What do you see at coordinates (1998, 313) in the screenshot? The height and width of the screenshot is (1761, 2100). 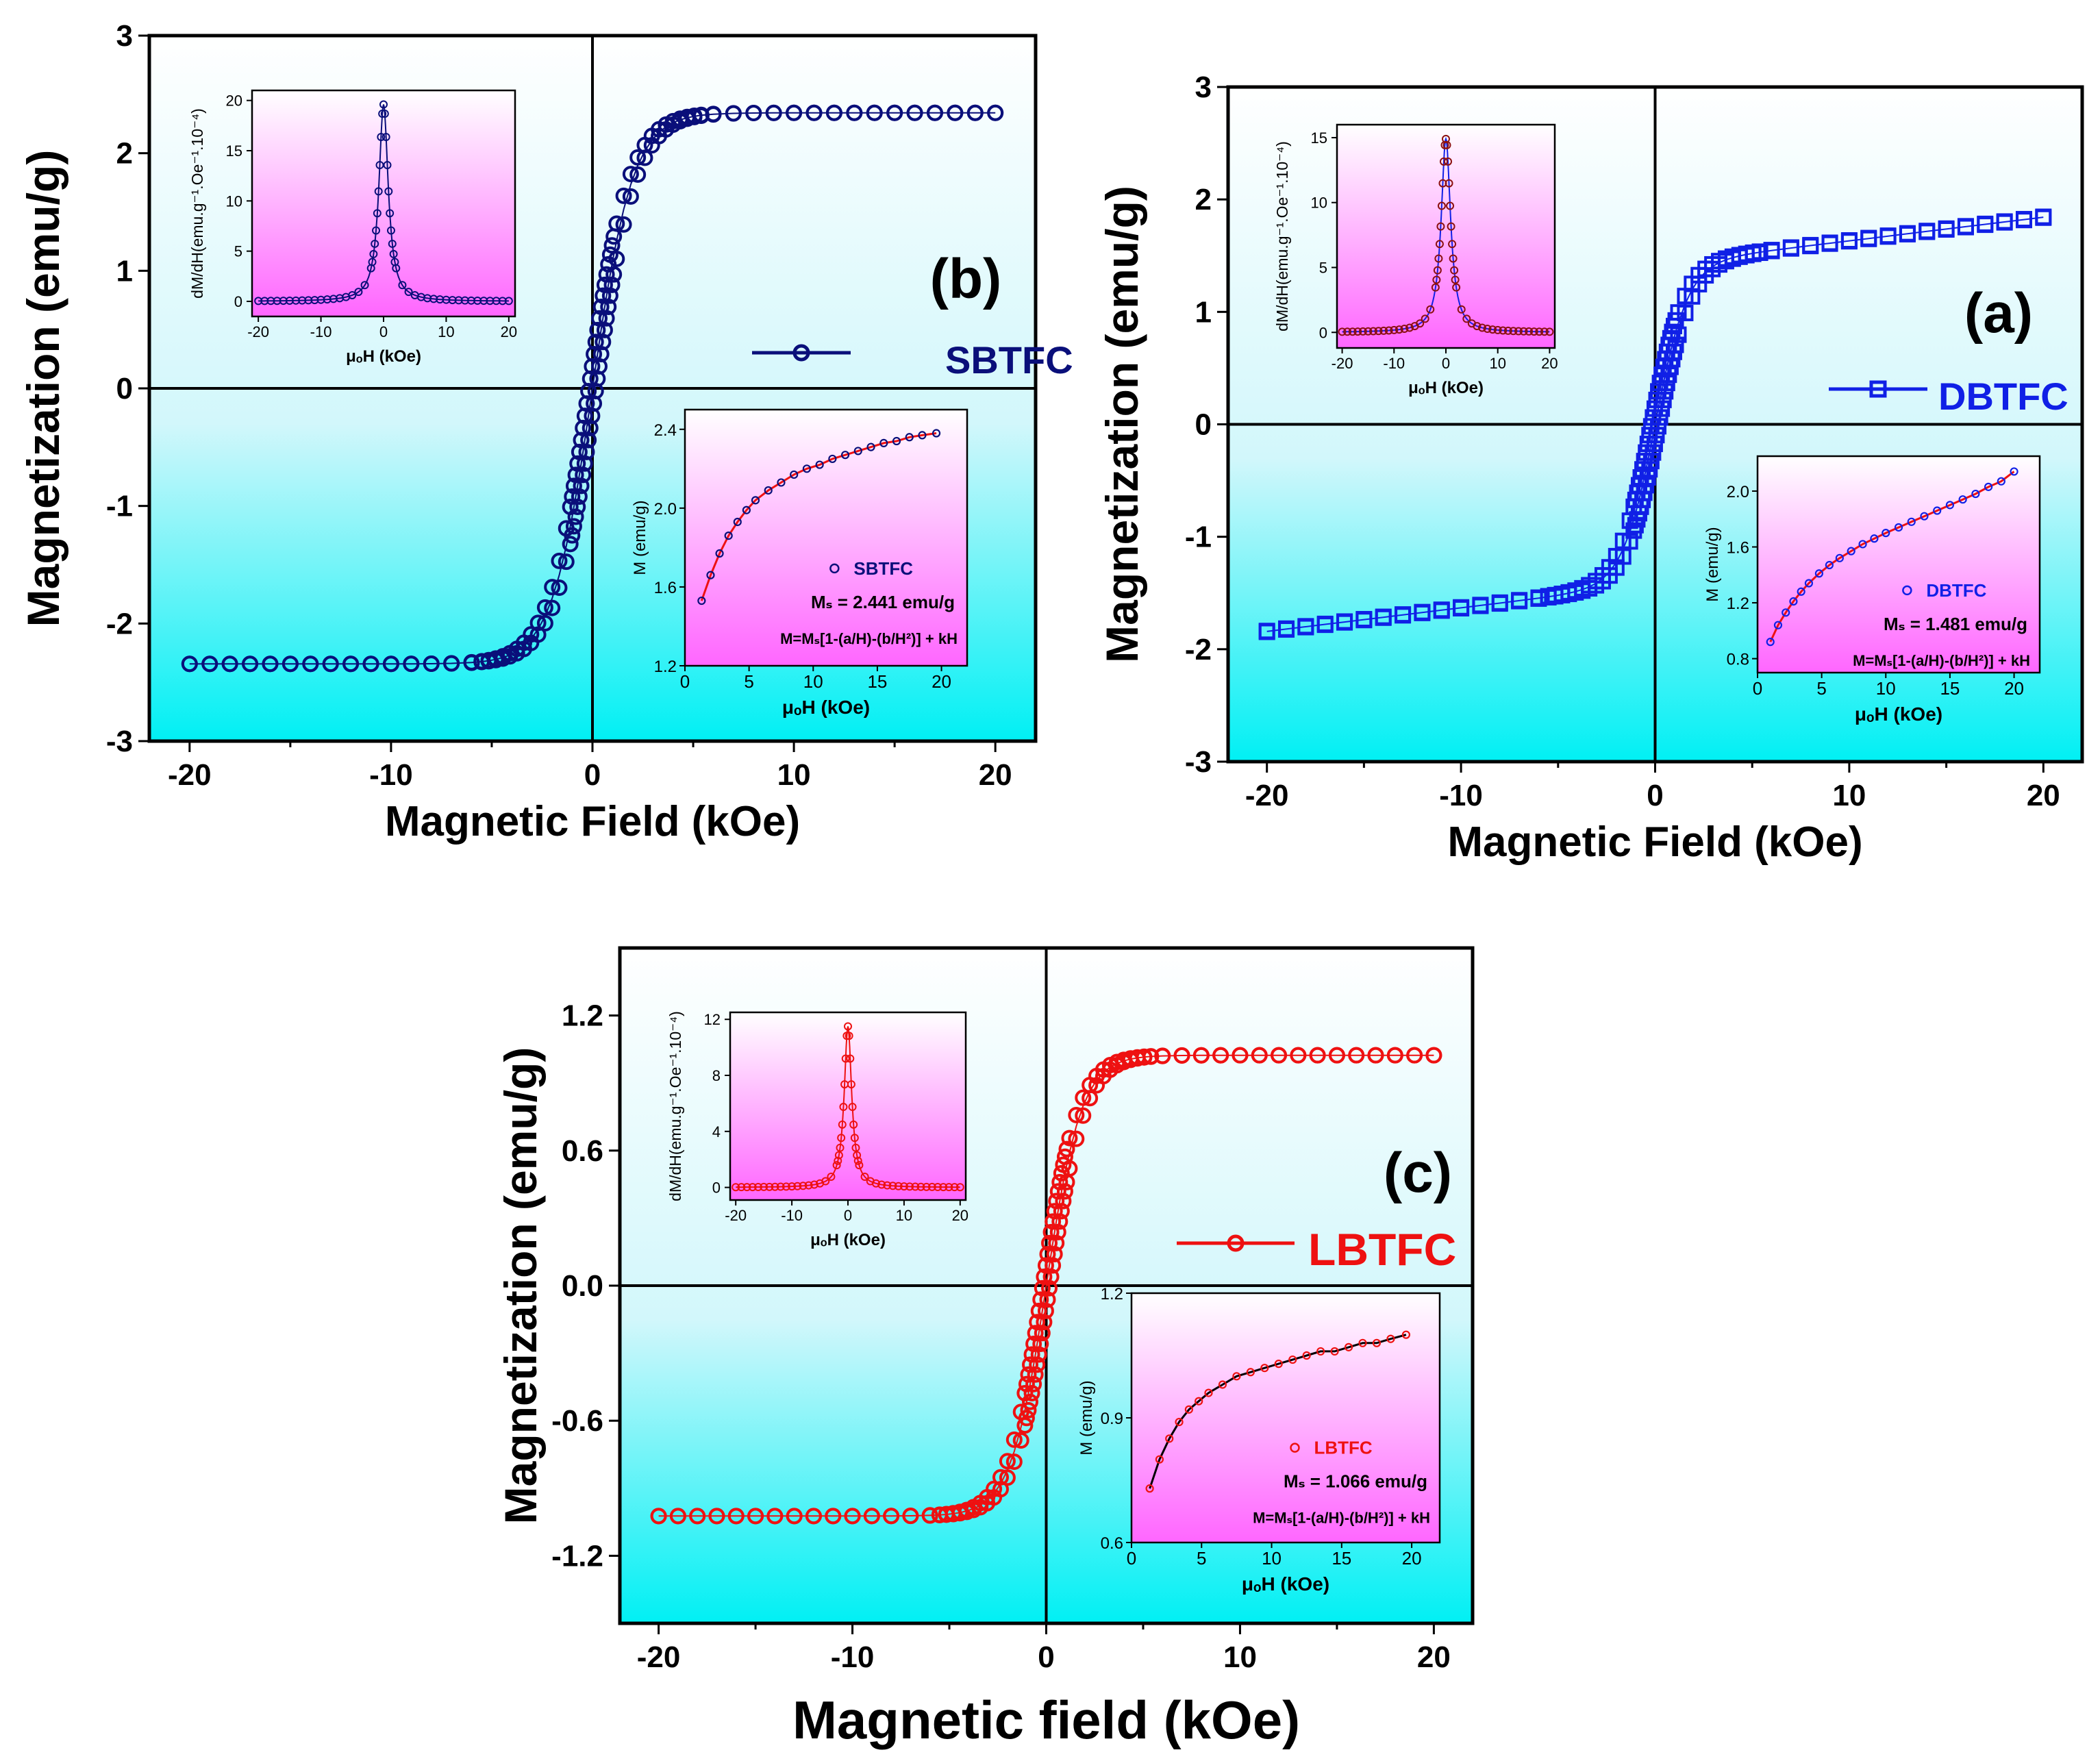 I see `panel-label: (a)` at bounding box center [1998, 313].